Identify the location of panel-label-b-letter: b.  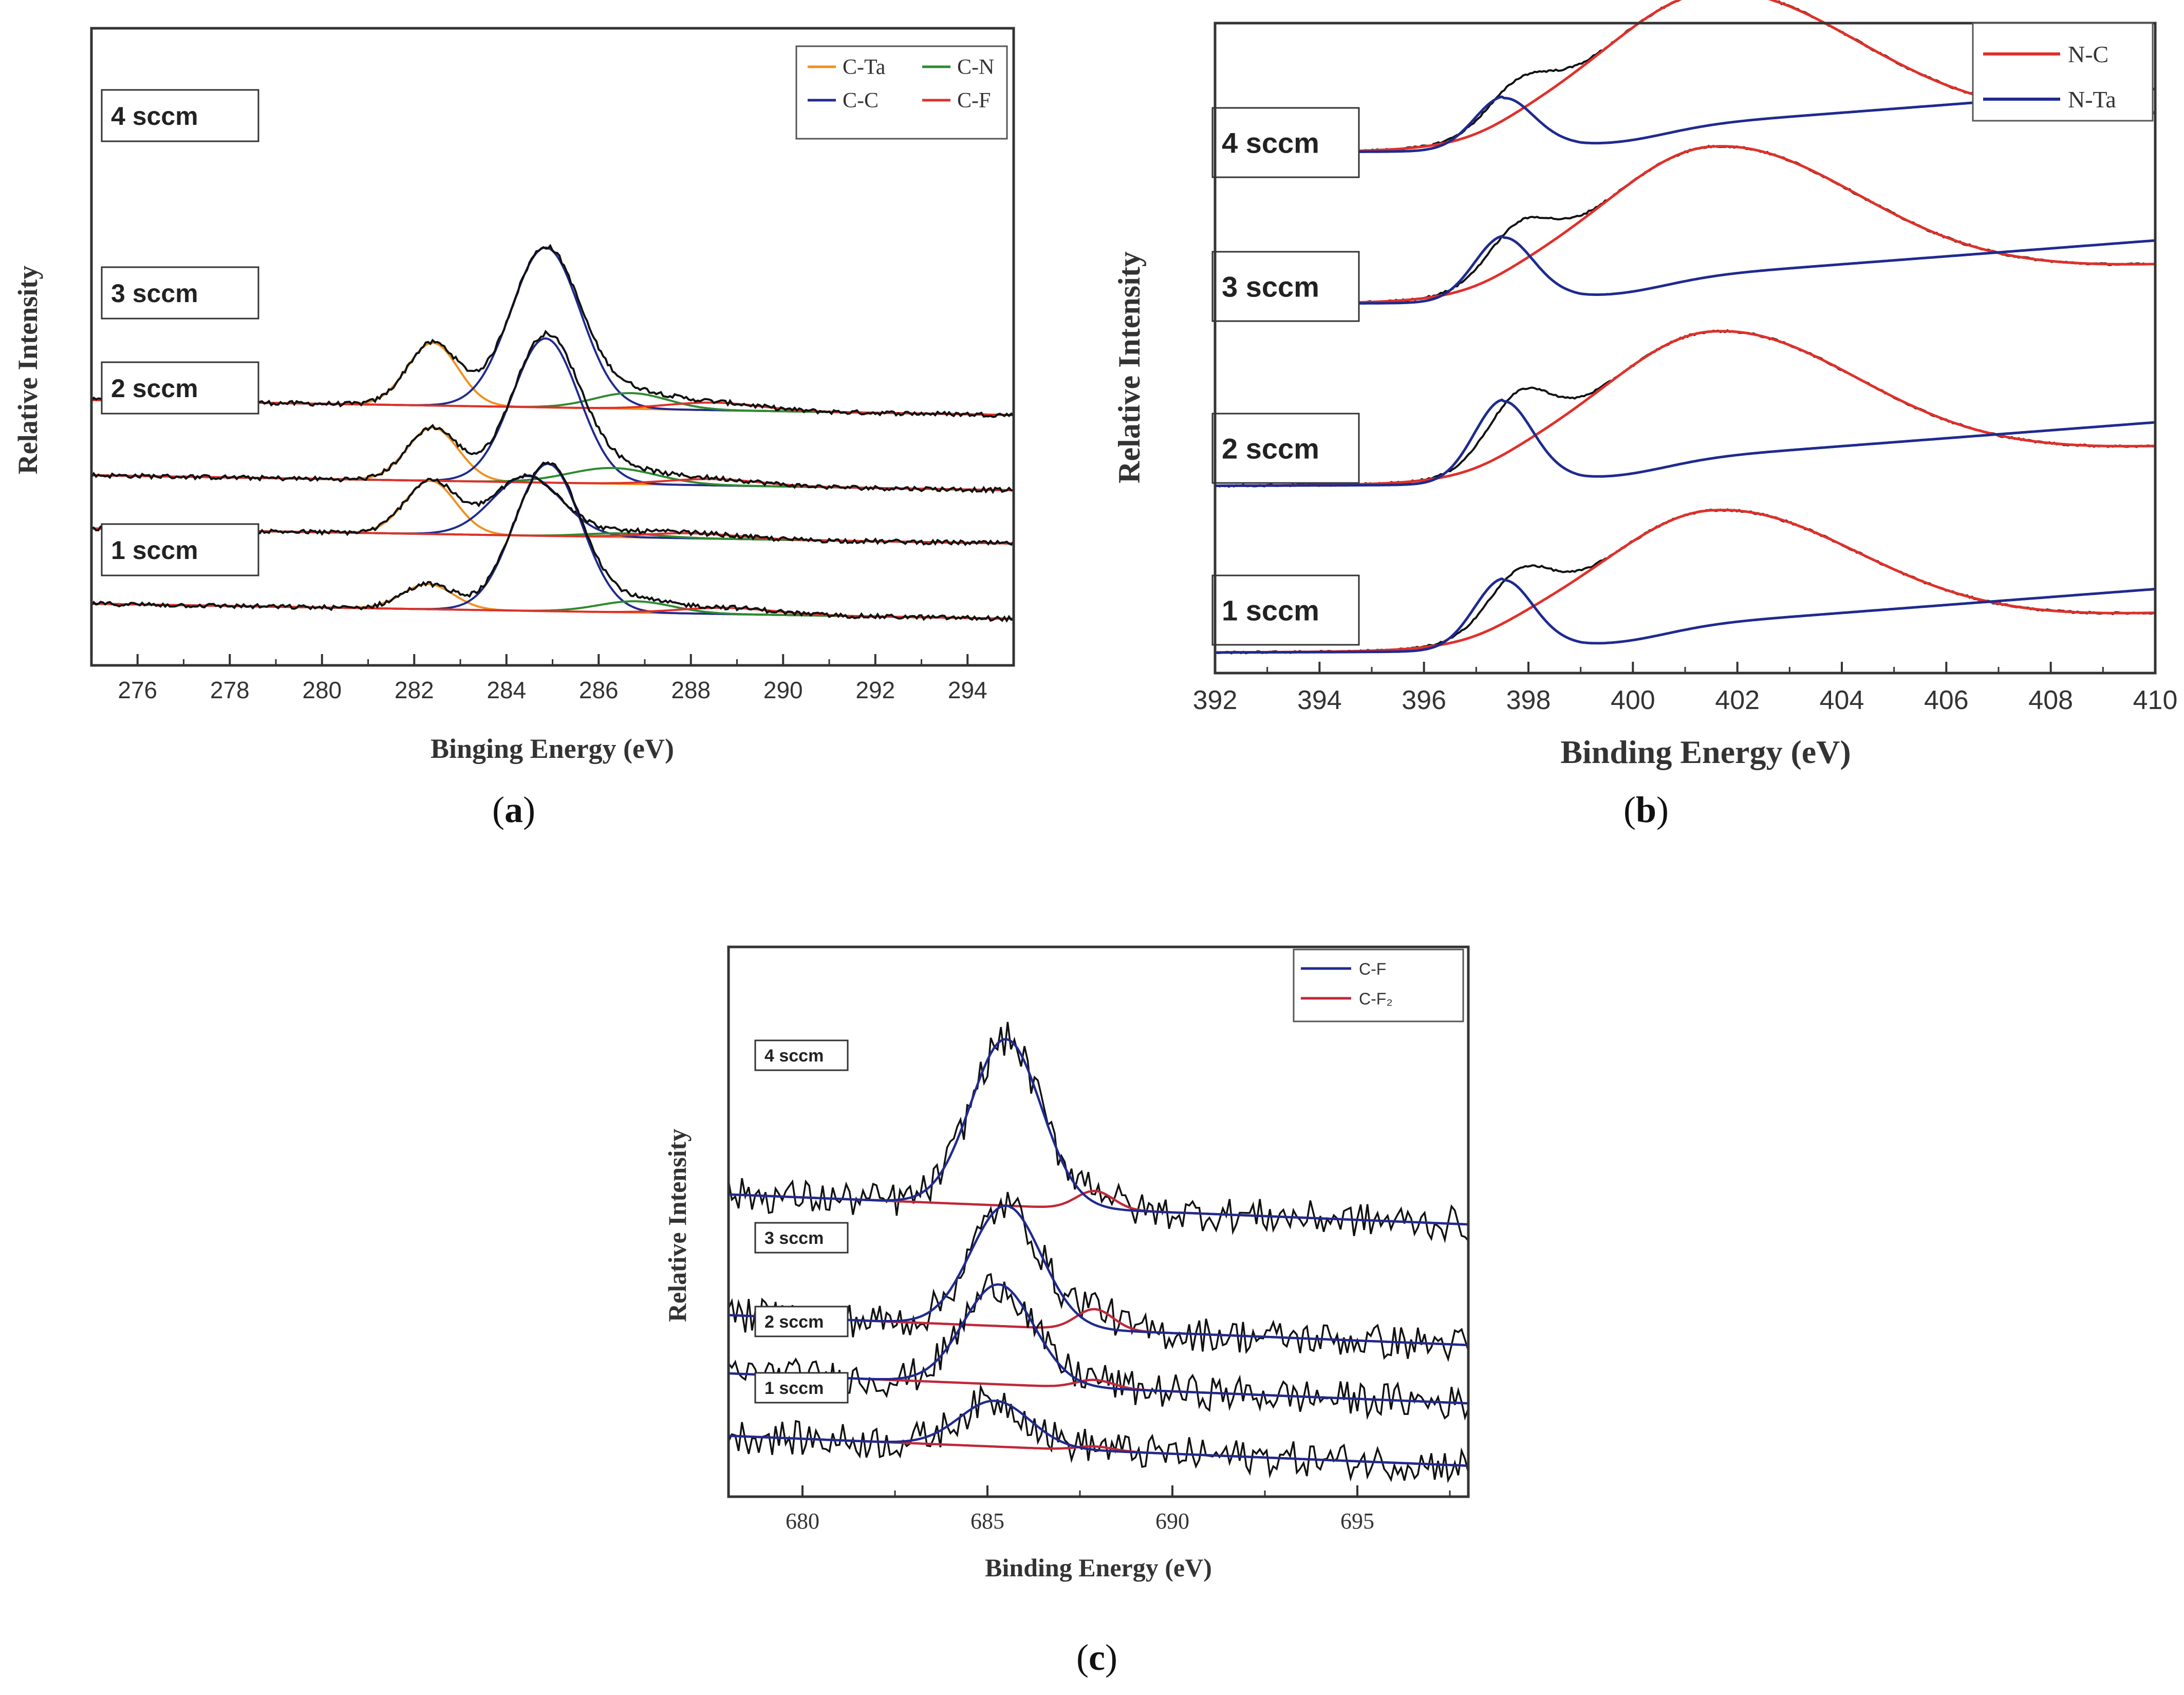
(1646, 809).